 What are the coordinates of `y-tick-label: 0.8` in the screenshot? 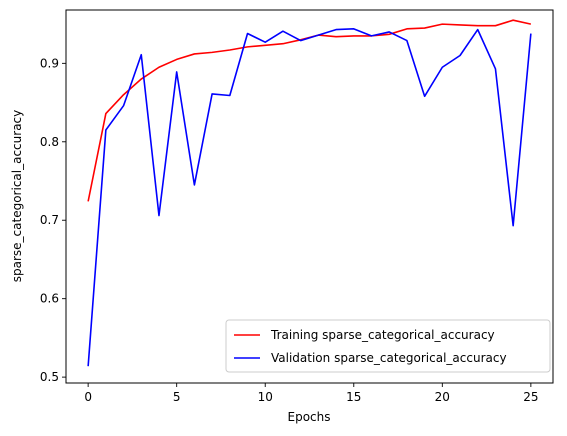 It's located at (49, 142).